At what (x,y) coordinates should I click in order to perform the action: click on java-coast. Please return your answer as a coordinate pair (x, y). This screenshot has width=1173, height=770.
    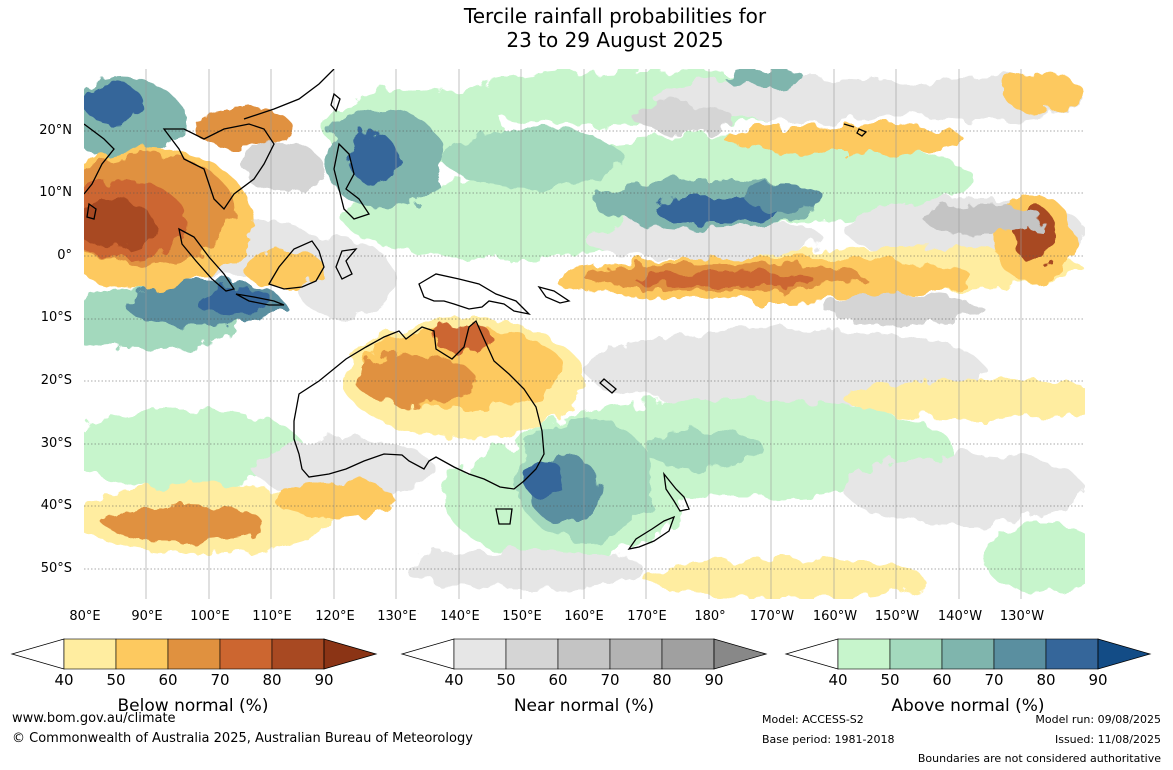
    Looking at the image, I should click on (260, 299).